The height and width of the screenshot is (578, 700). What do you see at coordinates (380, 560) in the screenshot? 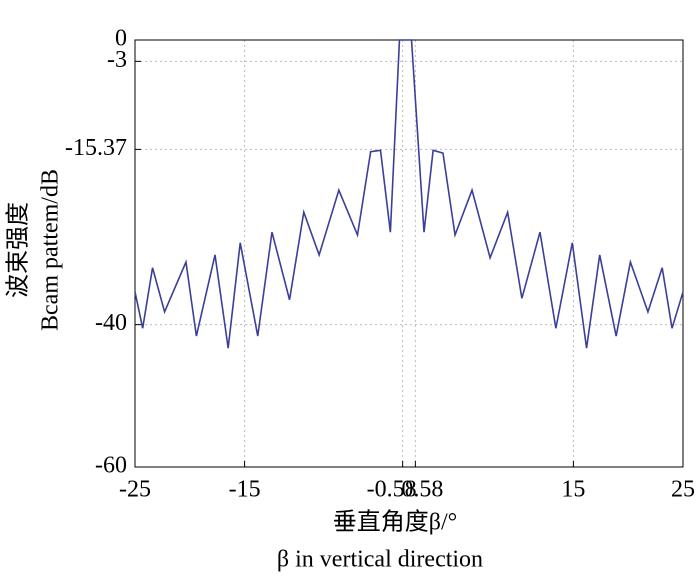
I see `x-axis-label: β in vertical direction` at bounding box center [380, 560].